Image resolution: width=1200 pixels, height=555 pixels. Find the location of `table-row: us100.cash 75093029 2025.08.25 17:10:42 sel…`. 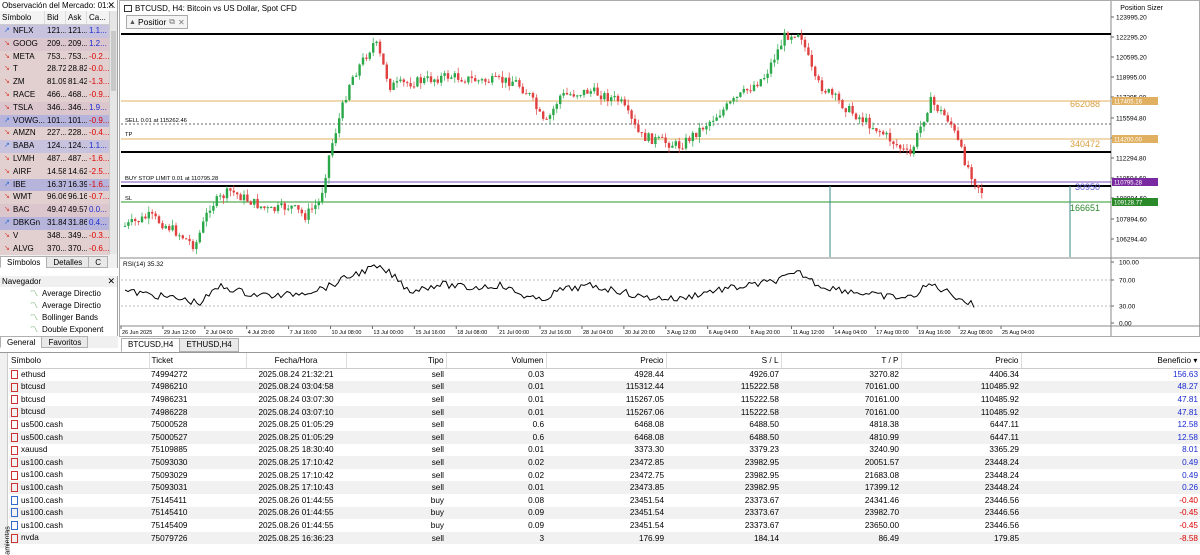

table-row: us100.cash 75093029 2025.08.25 17:10:42 sel… is located at coordinates (604, 475).